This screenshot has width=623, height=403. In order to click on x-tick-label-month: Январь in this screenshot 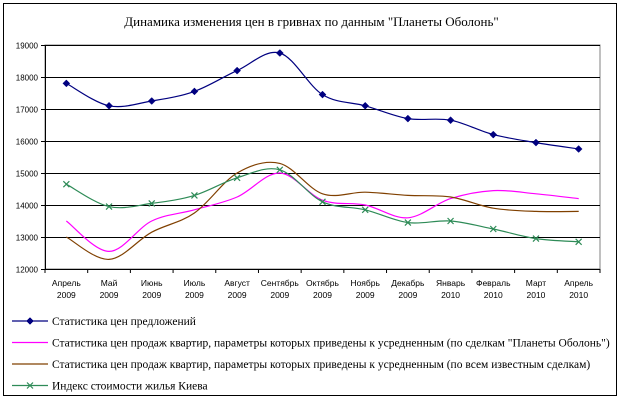, I will do `click(451, 283)`.